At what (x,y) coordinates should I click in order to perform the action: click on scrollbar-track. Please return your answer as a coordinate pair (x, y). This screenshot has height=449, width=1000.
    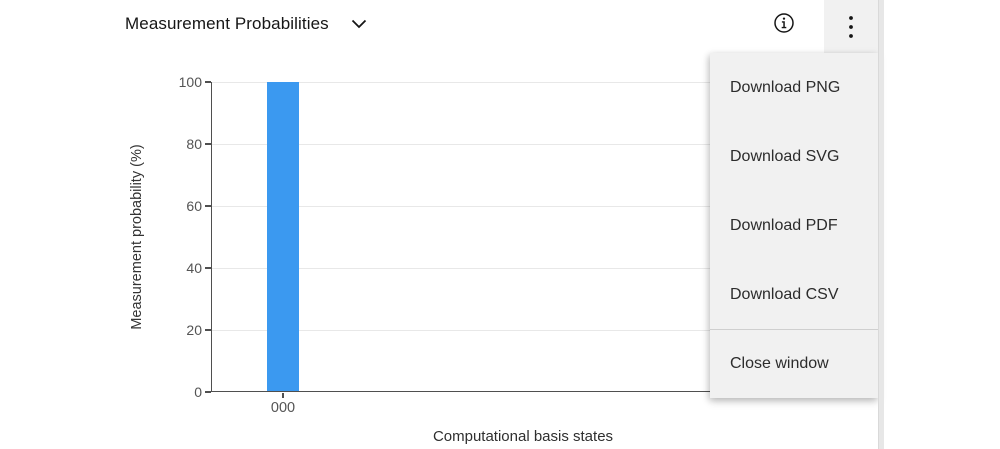
    Looking at the image, I should click on (881, 224).